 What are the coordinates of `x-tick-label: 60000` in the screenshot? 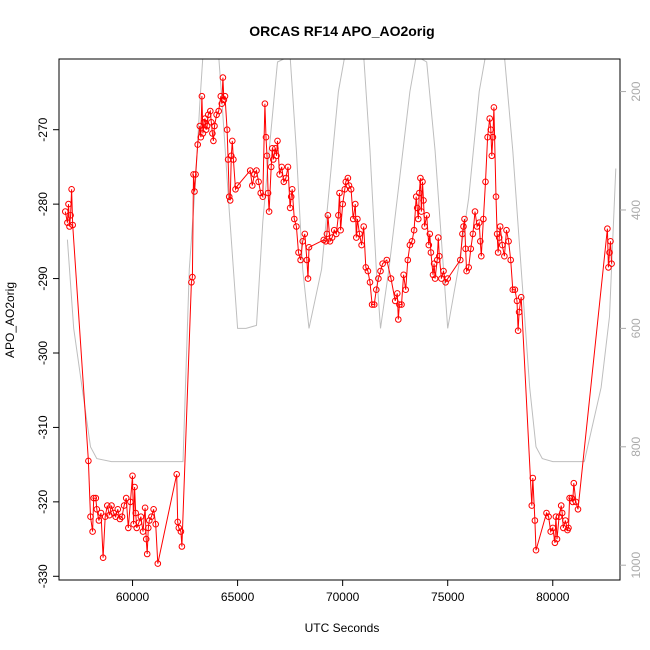 It's located at (133, 597).